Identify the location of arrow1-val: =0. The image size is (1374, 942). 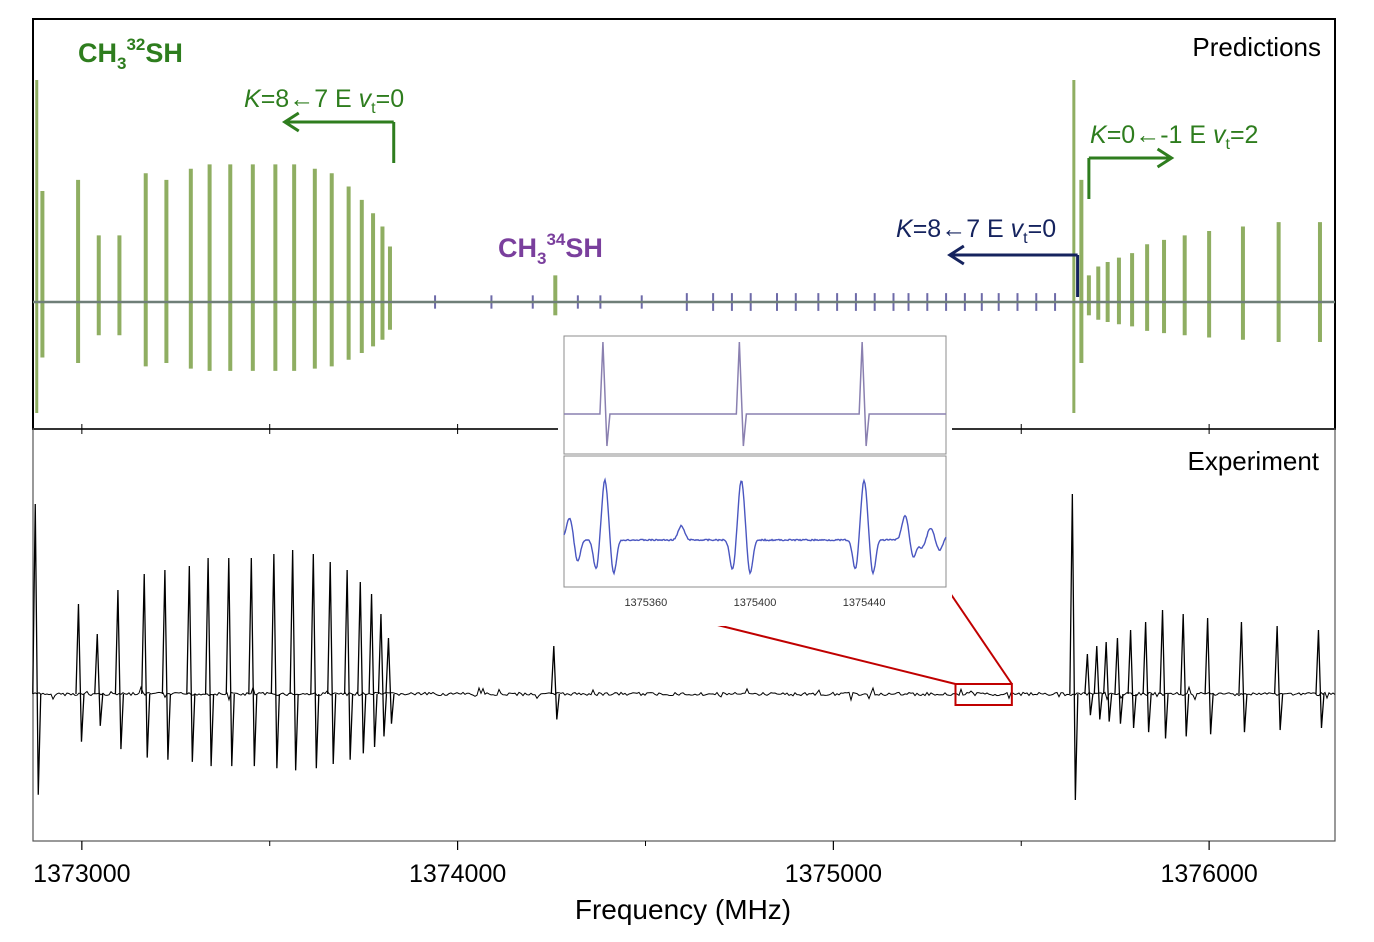
(390, 99).